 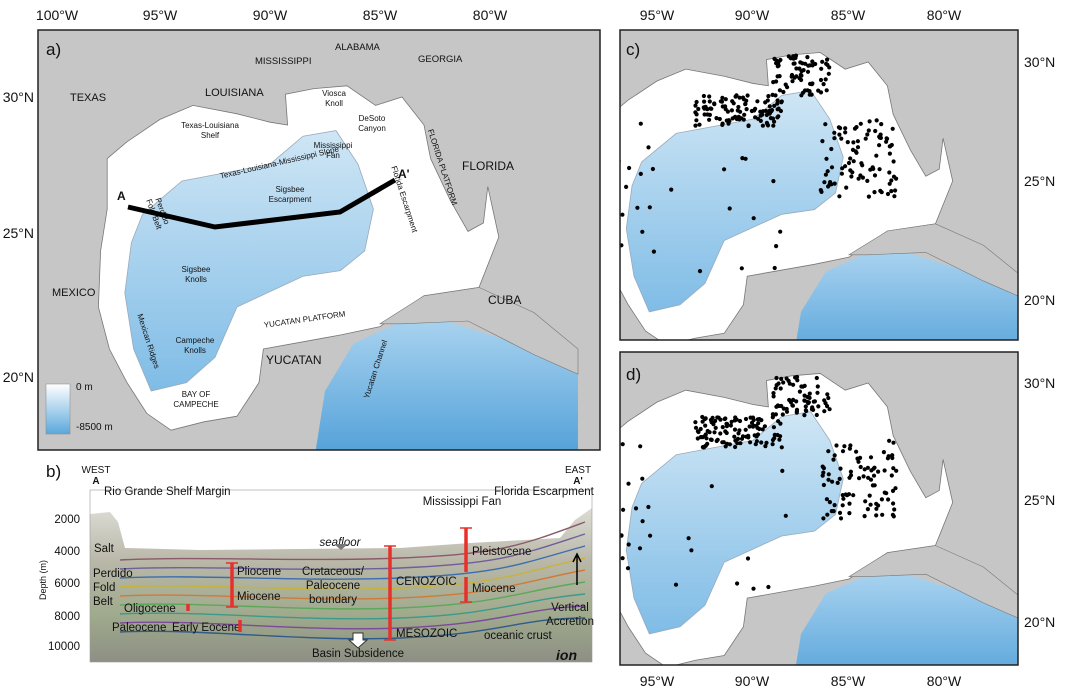 What do you see at coordinates (1039, 62) in the screenshot?
I see `lat-tick: 30°N` at bounding box center [1039, 62].